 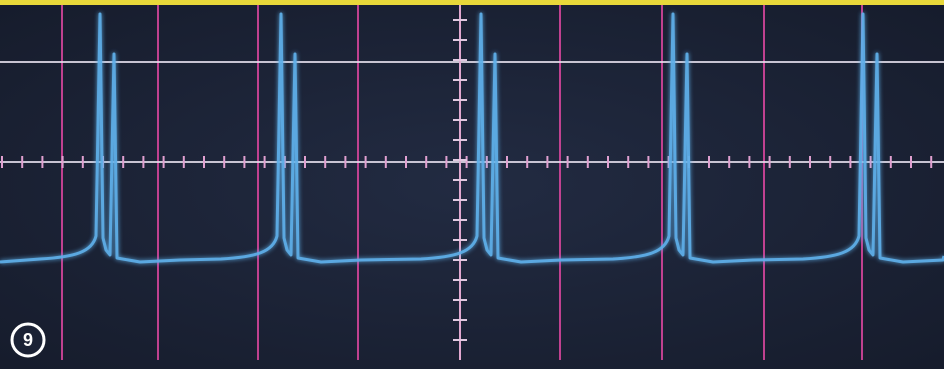 I want to click on top-edge, so click(x=472, y=2).